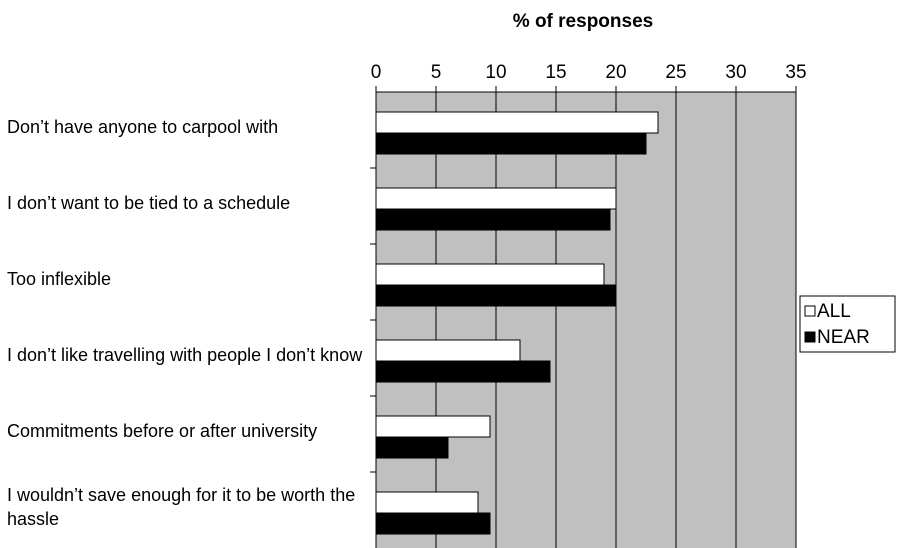 This screenshot has width=897, height=548. What do you see at coordinates (376, 72) in the screenshot?
I see `x-tick-label: 0` at bounding box center [376, 72].